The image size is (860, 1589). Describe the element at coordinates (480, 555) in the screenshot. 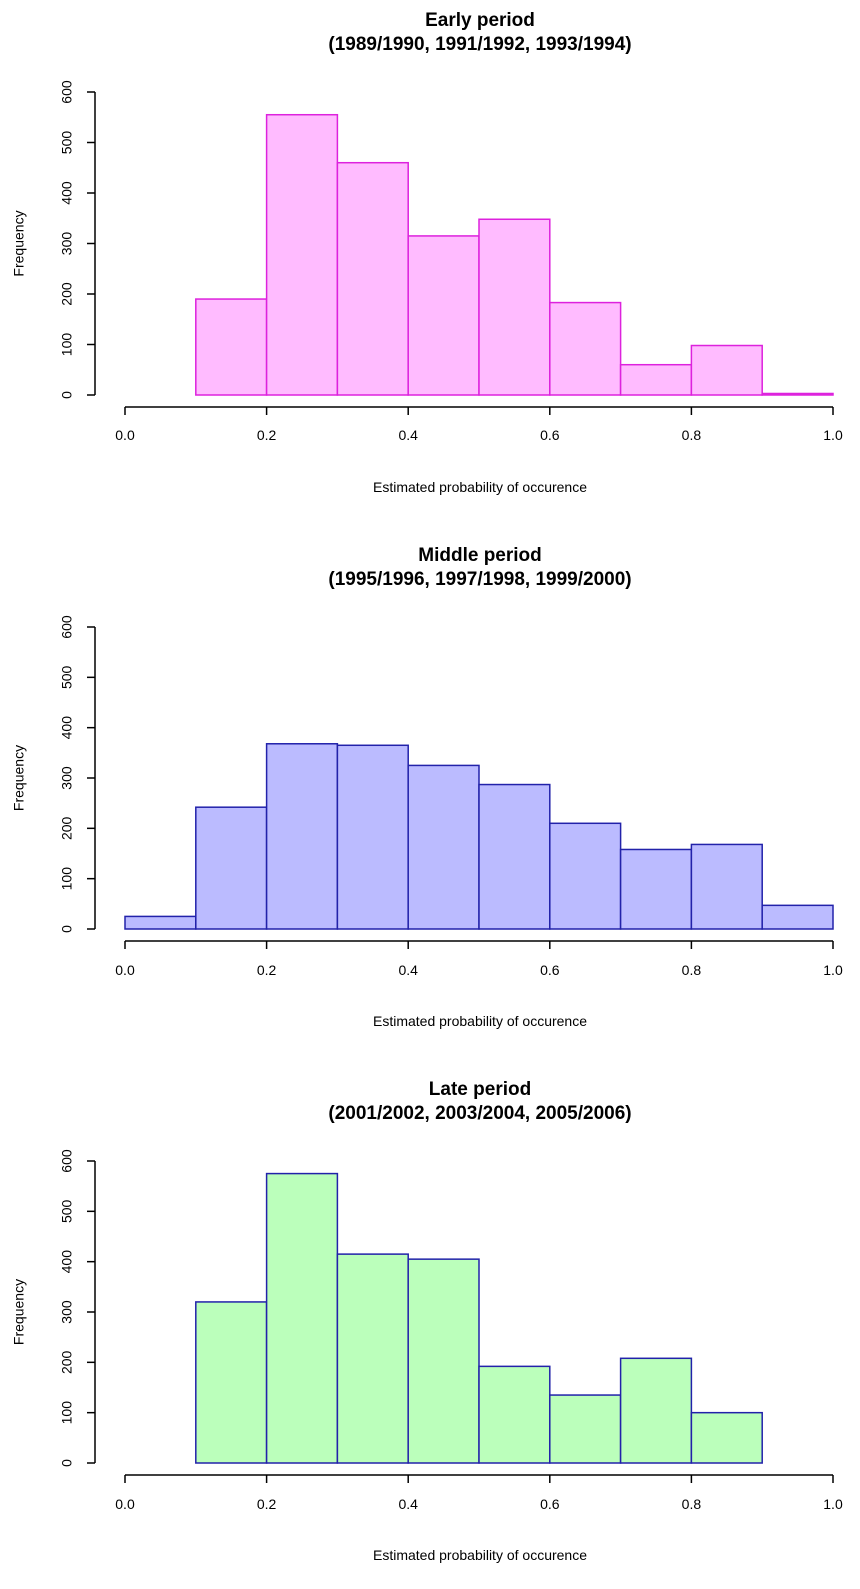

I see `chart-title: Middle period` at that location.